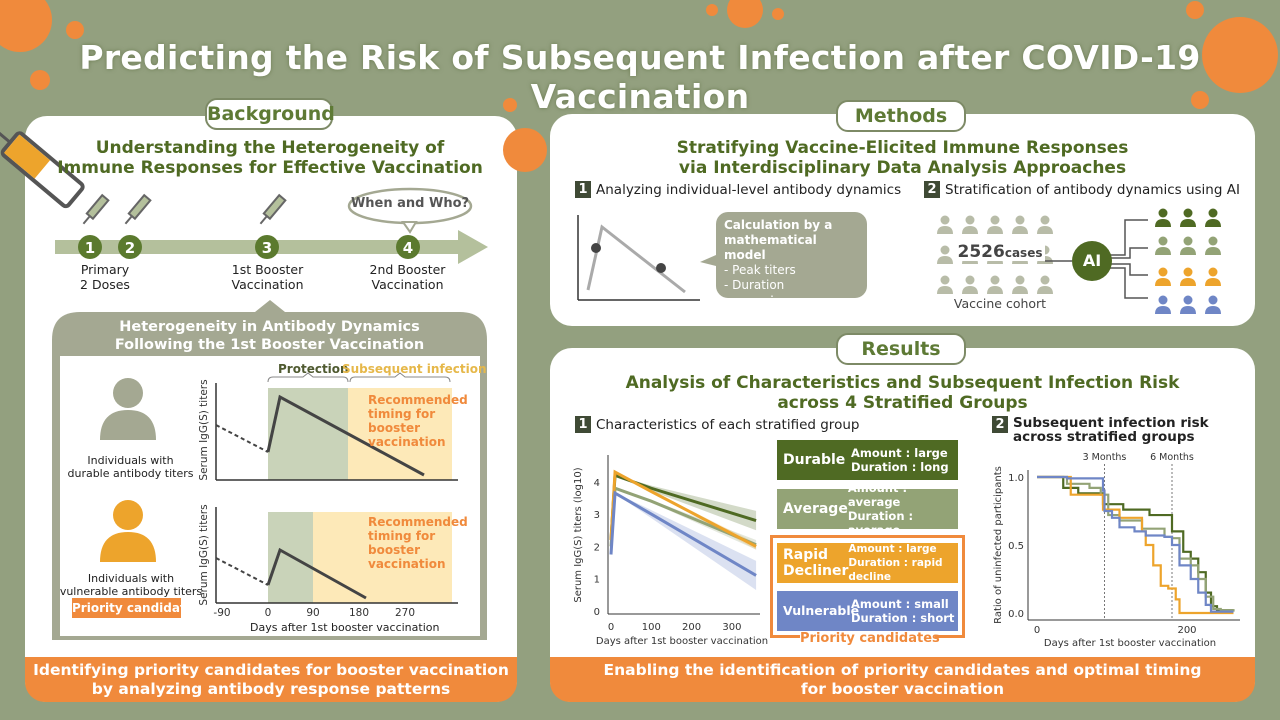 Image resolution: width=1280 pixels, height=720 pixels. I want to click on ai-node: AI, so click(1092, 261).